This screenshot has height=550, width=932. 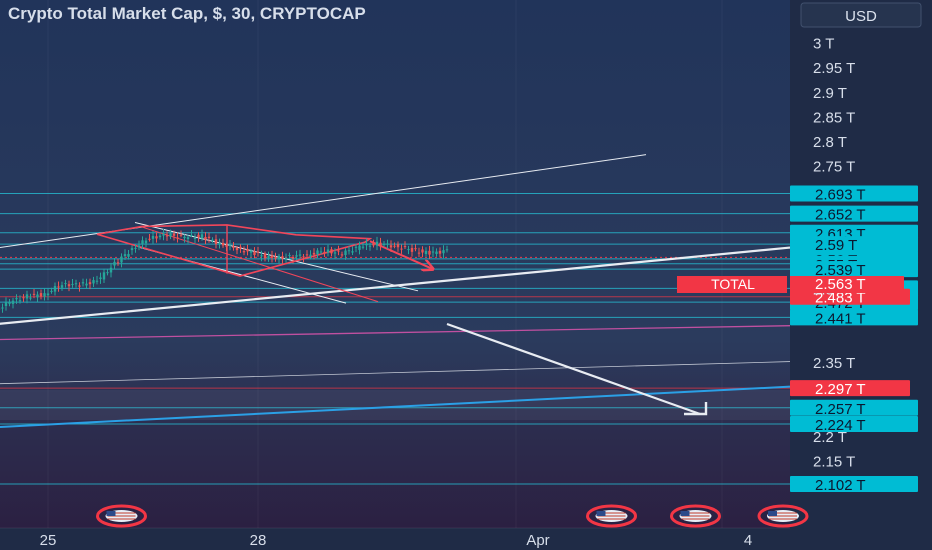 What do you see at coordinates (850, 388) in the screenshot?
I see `red-level-badge` at bounding box center [850, 388].